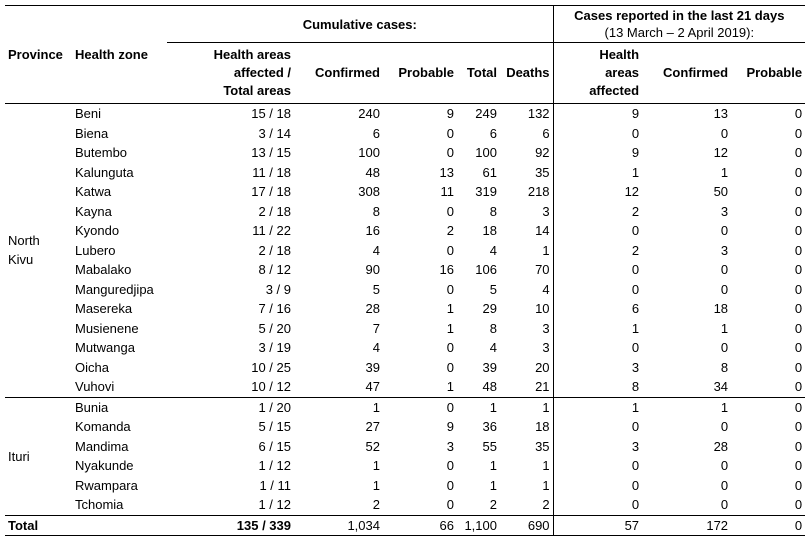 This screenshot has width=812, height=545. Describe the element at coordinates (447, 192) in the screenshot. I see `probable-cell: 11` at that location.